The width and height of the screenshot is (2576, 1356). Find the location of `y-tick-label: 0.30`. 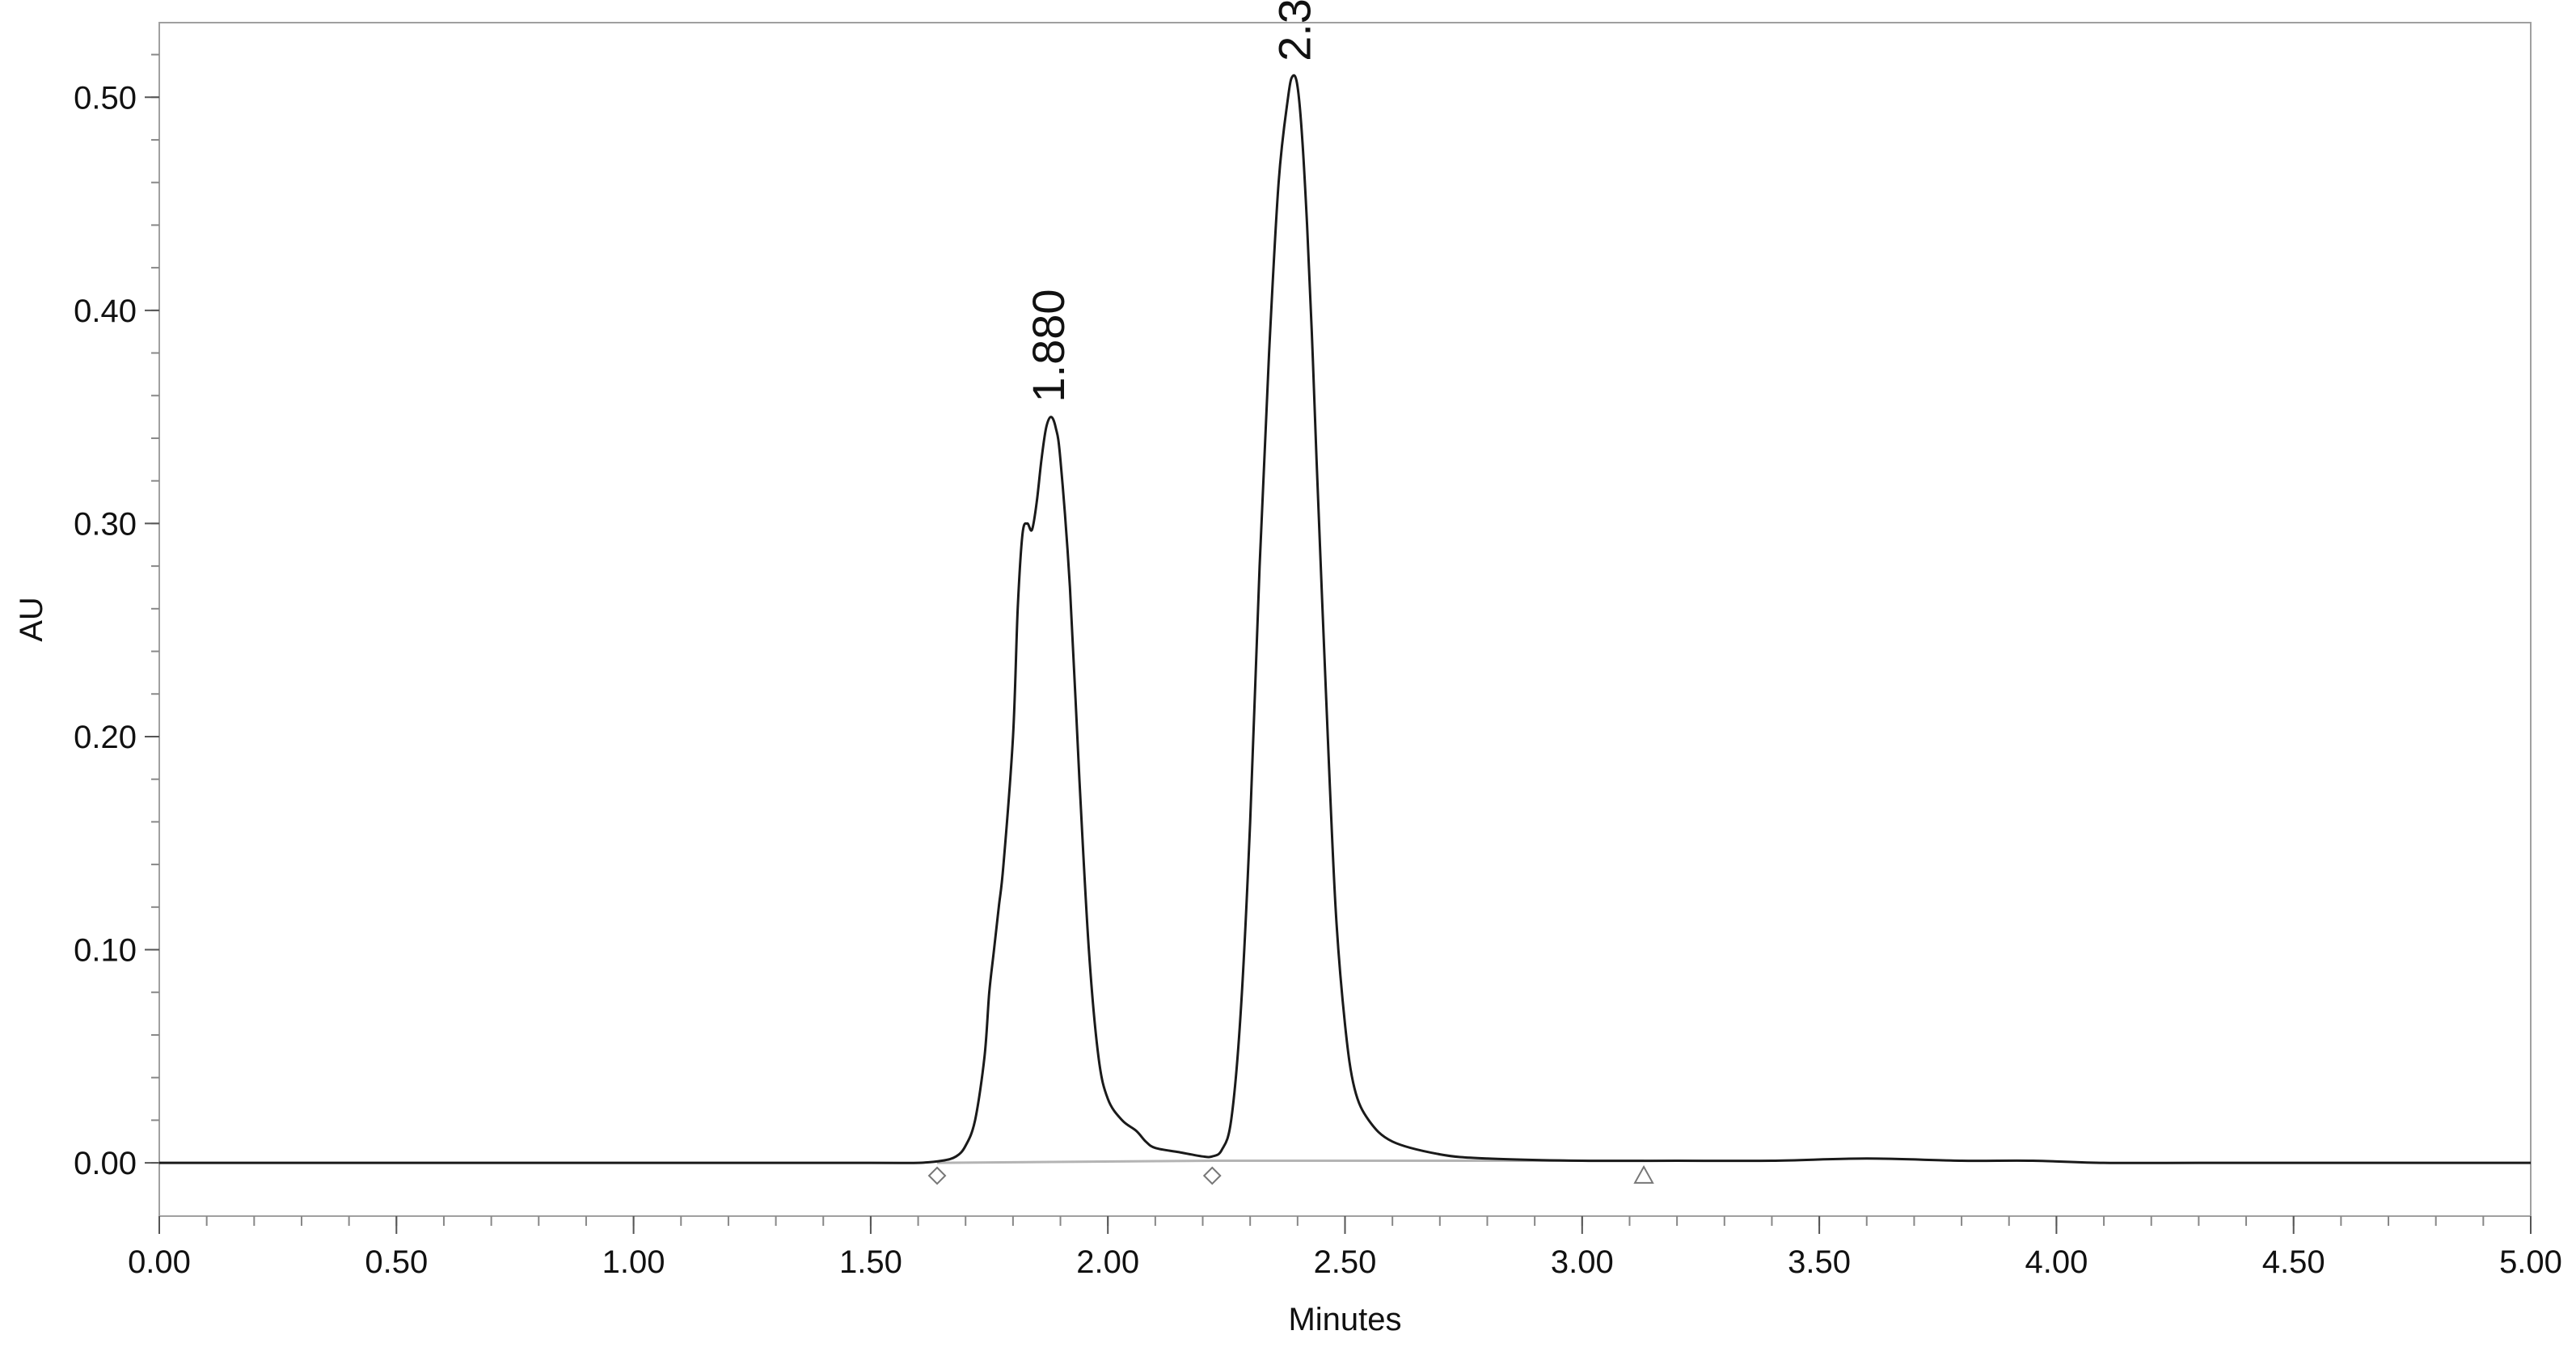

y-tick-label: 0.30 is located at coordinates (105, 524).